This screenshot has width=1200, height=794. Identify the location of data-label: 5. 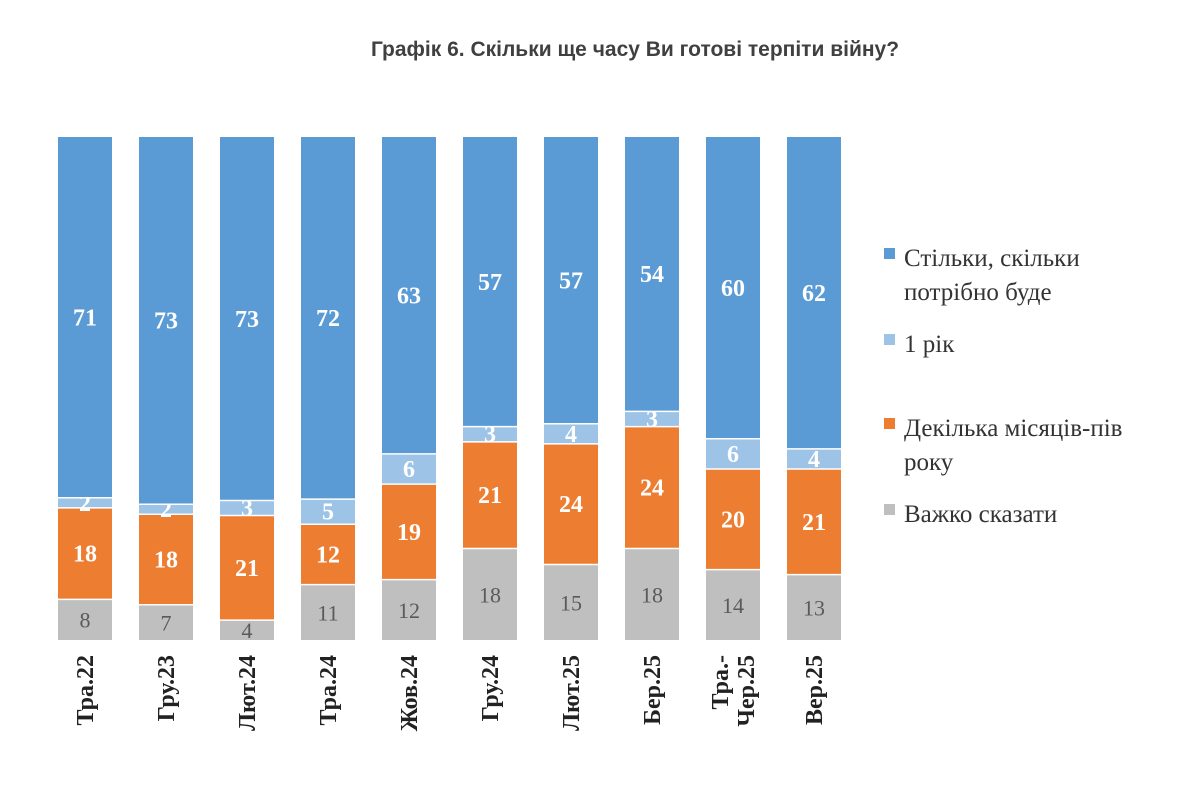
(328, 513).